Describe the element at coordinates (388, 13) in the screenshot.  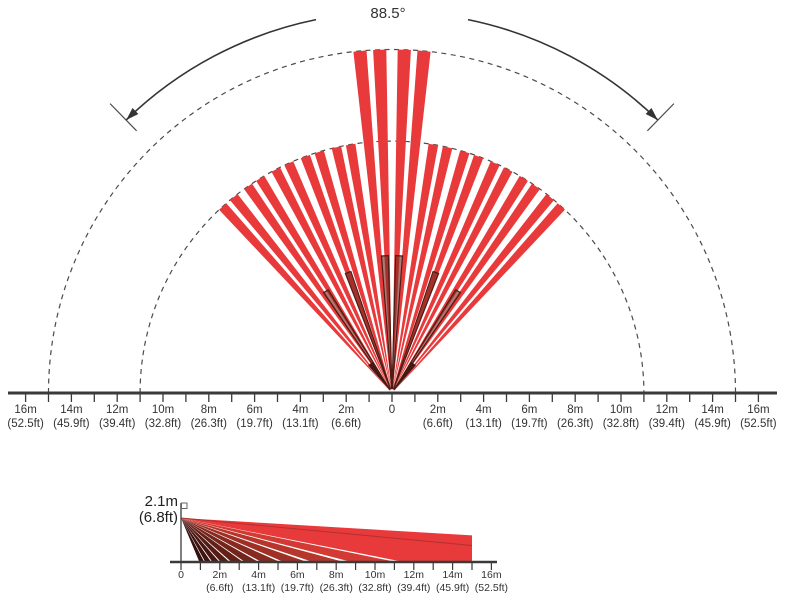
I see `detection-angle-label: 88.5°` at that location.